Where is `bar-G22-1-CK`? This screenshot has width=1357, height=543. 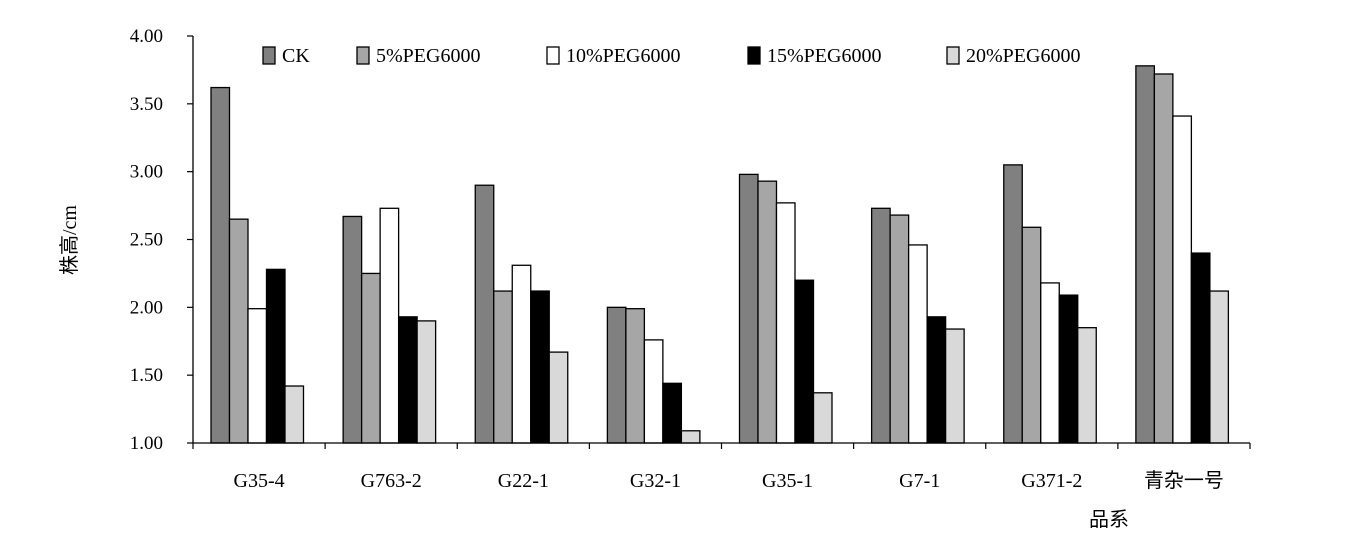
bar-G22-1-CK is located at coordinates (484, 314).